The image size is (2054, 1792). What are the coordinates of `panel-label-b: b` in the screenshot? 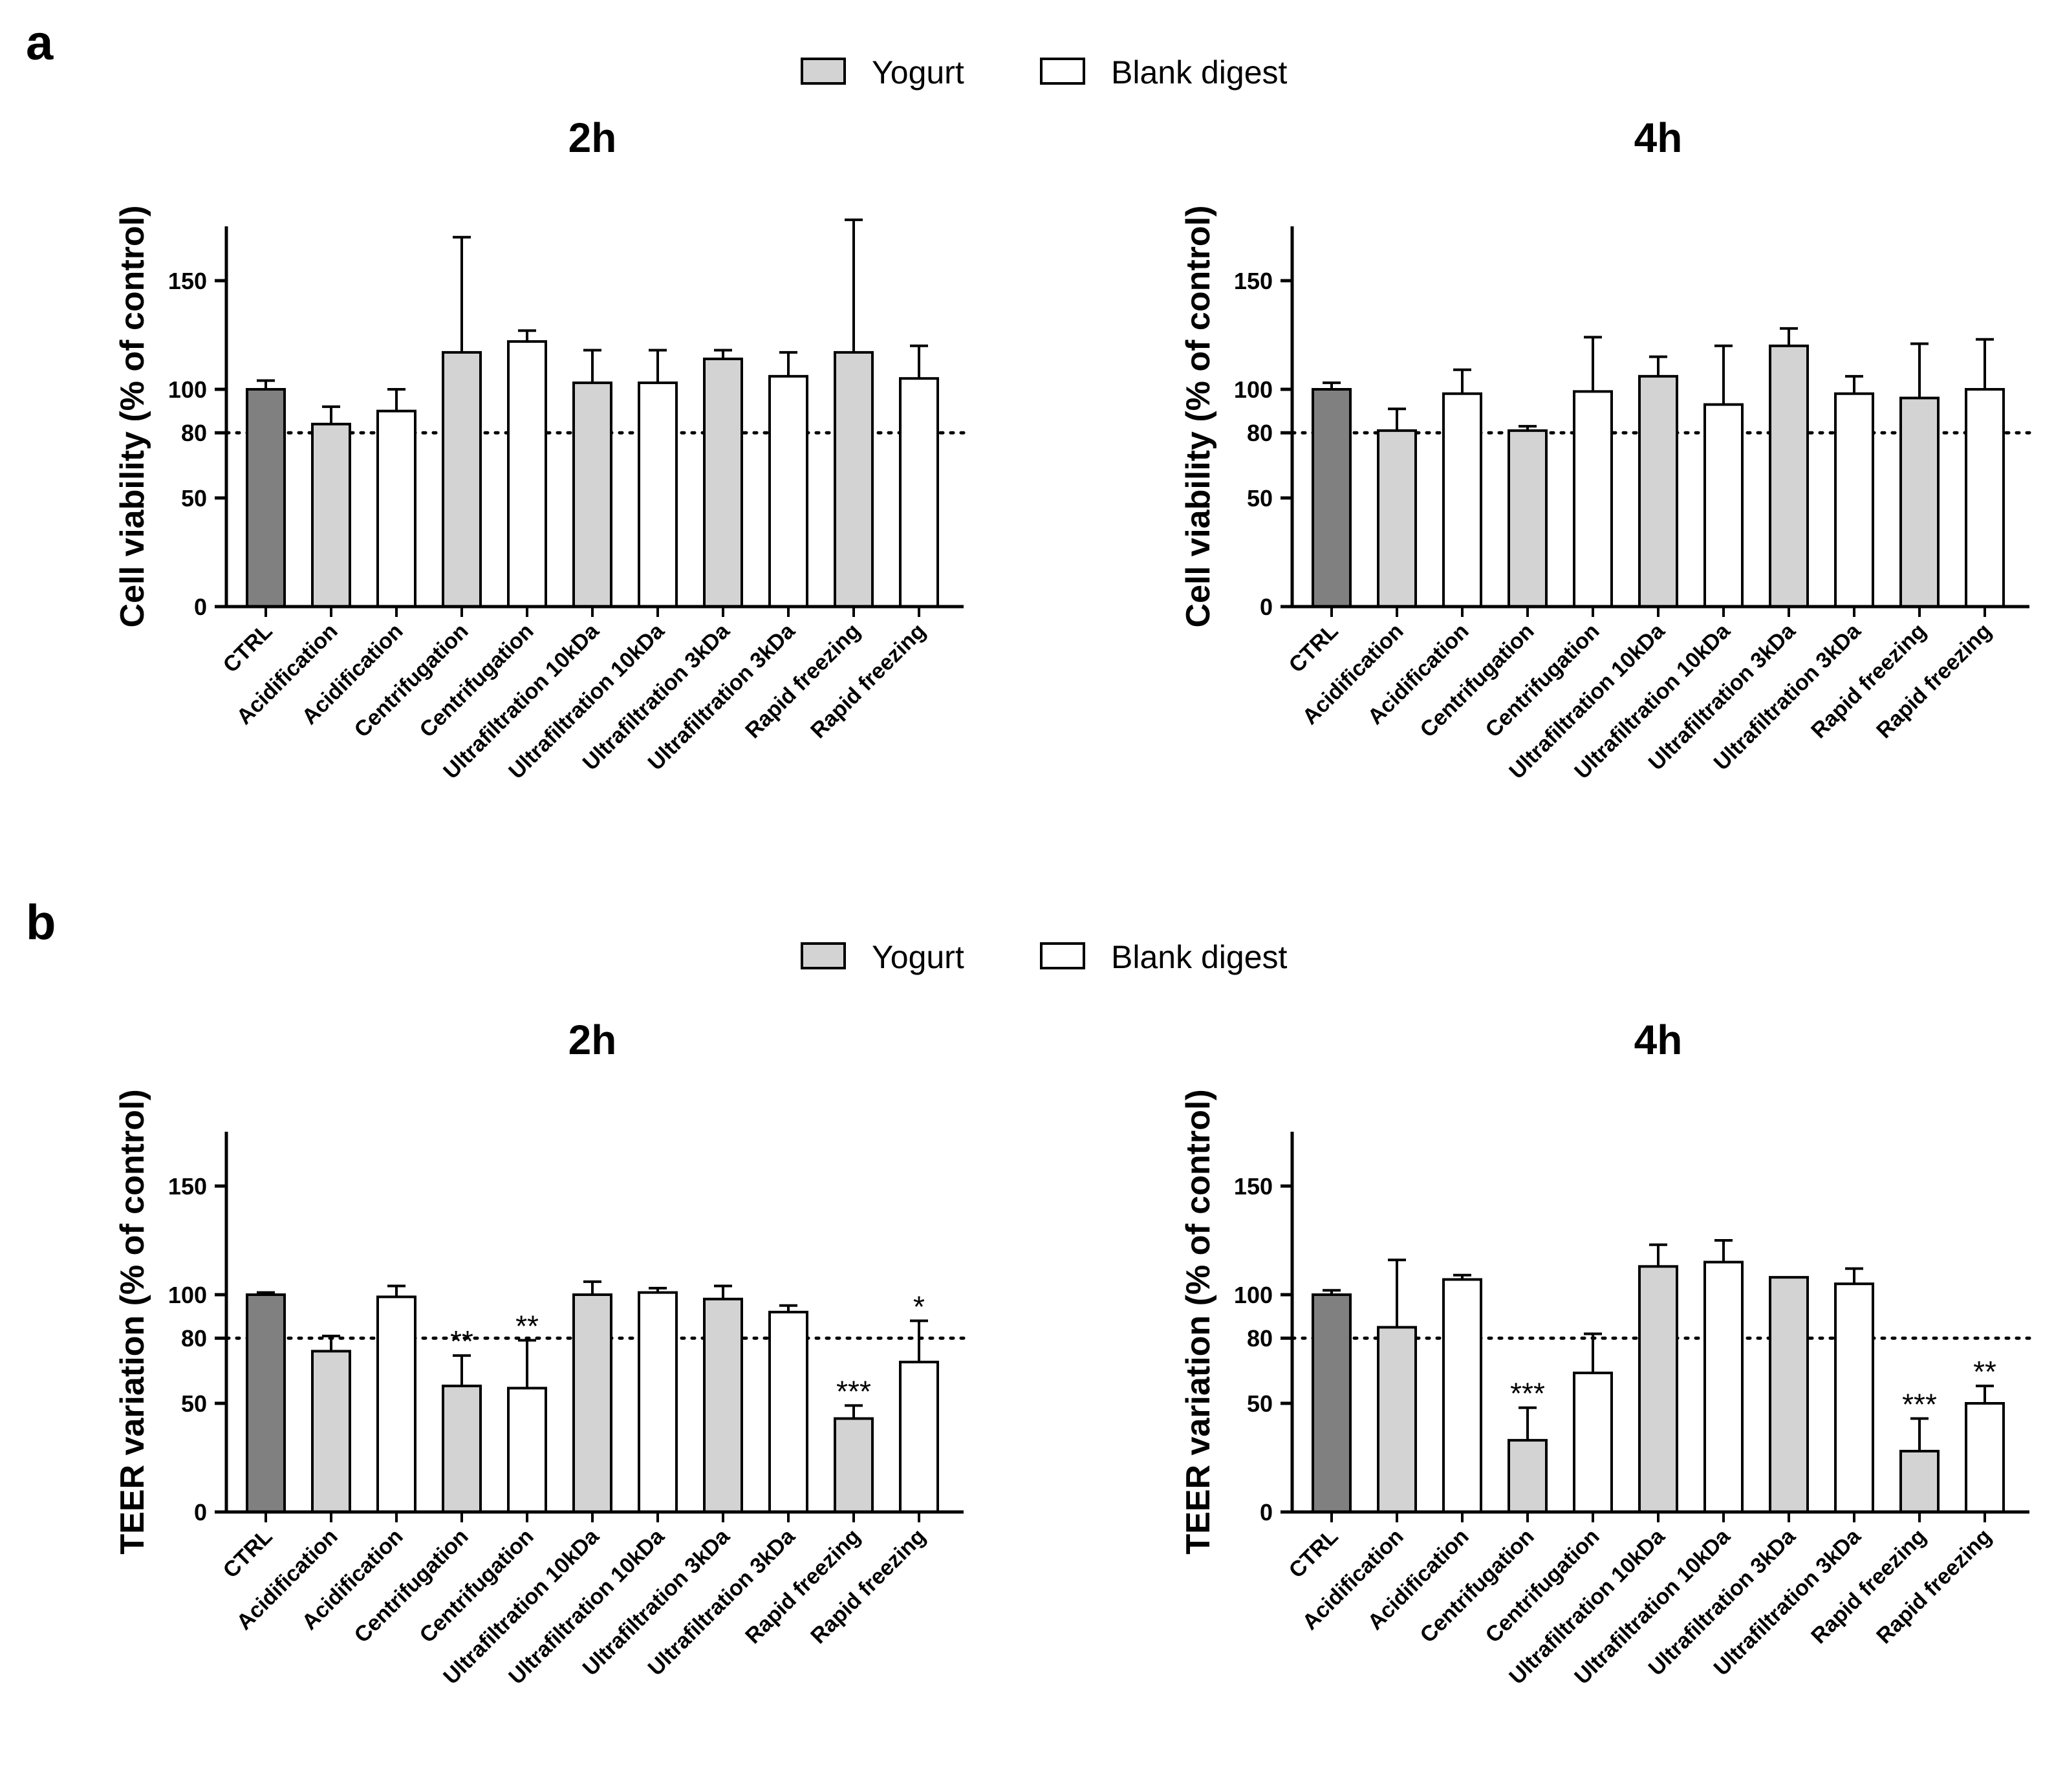 It's located at (41, 922).